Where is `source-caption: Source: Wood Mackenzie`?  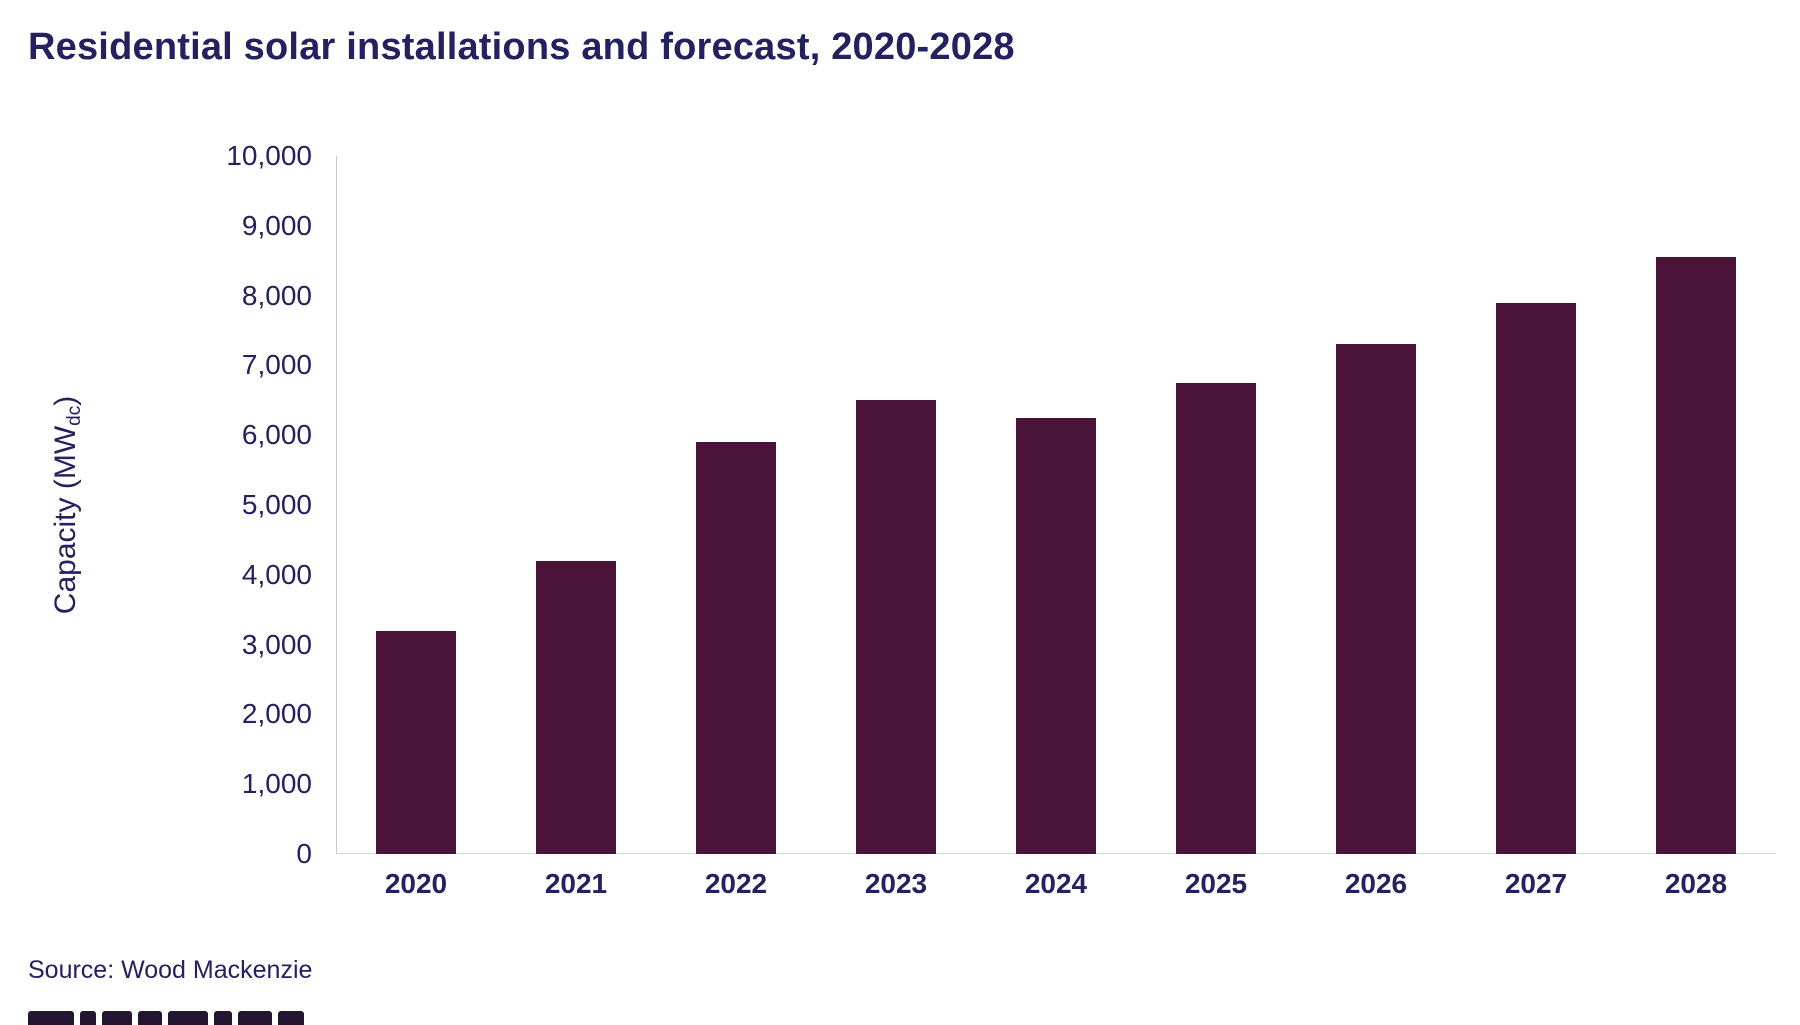 source-caption: Source: Wood Mackenzie is located at coordinates (170, 970).